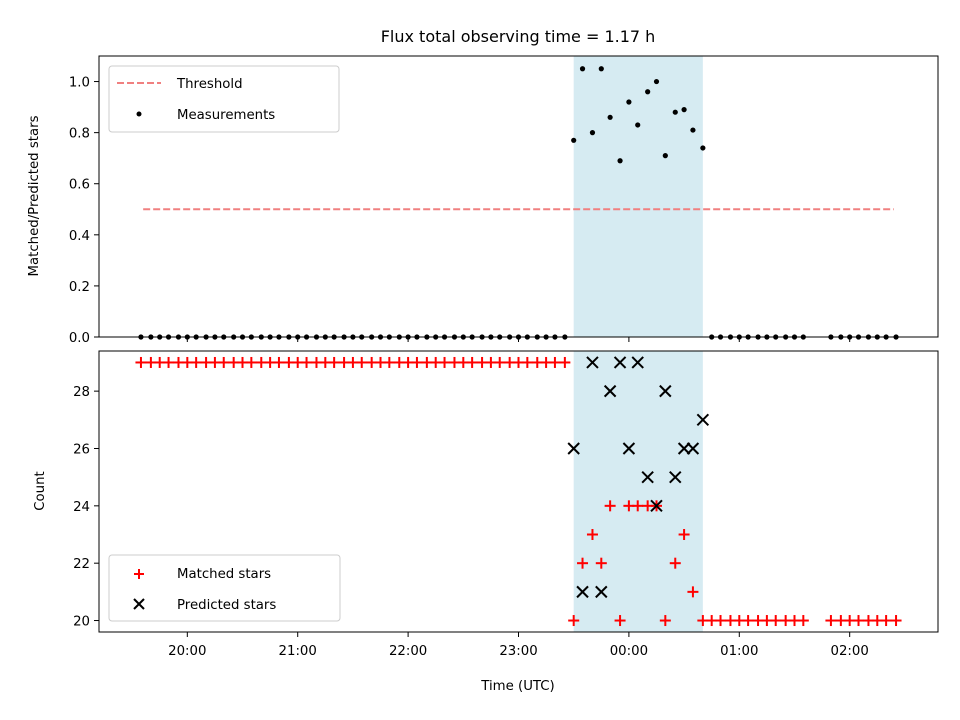  Describe the element at coordinates (79, 236) in the screenshot. I see `top-y-tick-label: 0.4` at that location.